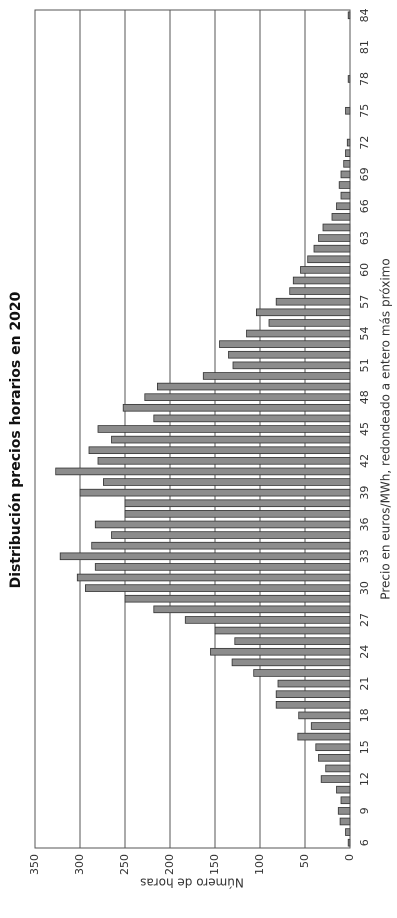 Image resolution: width=397 pixels, height=918 pixels. What do you see at coordinates (364, 684) in the screenshot?
I see `x-tick-label: 21` at bounding box center [364, 684].